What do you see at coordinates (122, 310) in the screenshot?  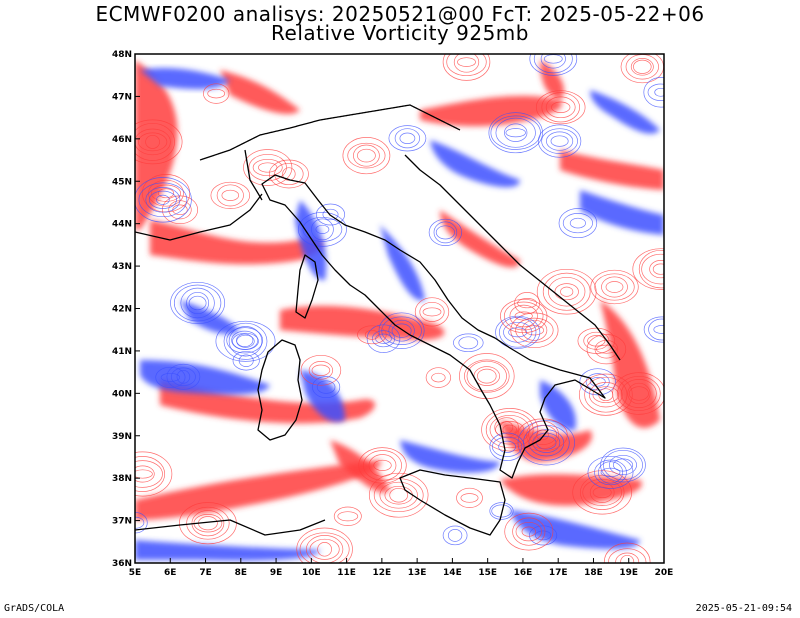 I see `y-tick-label: 42N` at bounding box center [122, 310].